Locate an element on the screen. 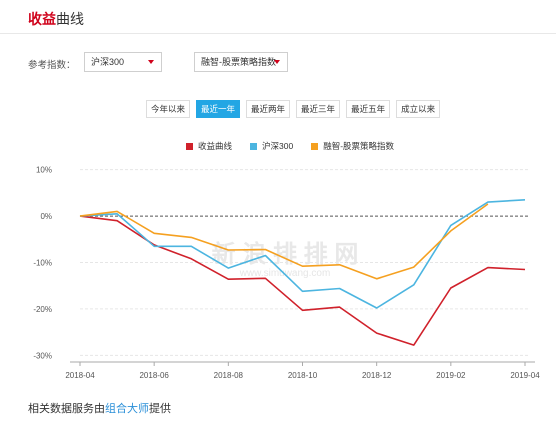  footer-credit: 相关数据服务由组合大师提供 is located at coordinates (99, 408).